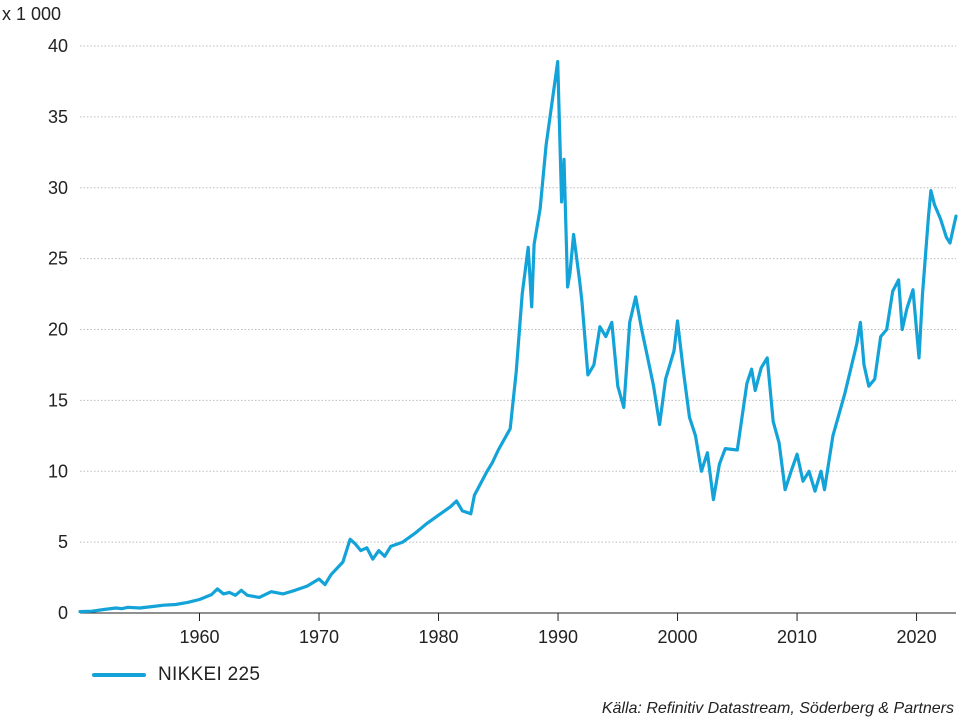 Image resolution: width=966 pixels, height=724 pixels. I want to click on x-tick-label: 1960, so click(199, 637).